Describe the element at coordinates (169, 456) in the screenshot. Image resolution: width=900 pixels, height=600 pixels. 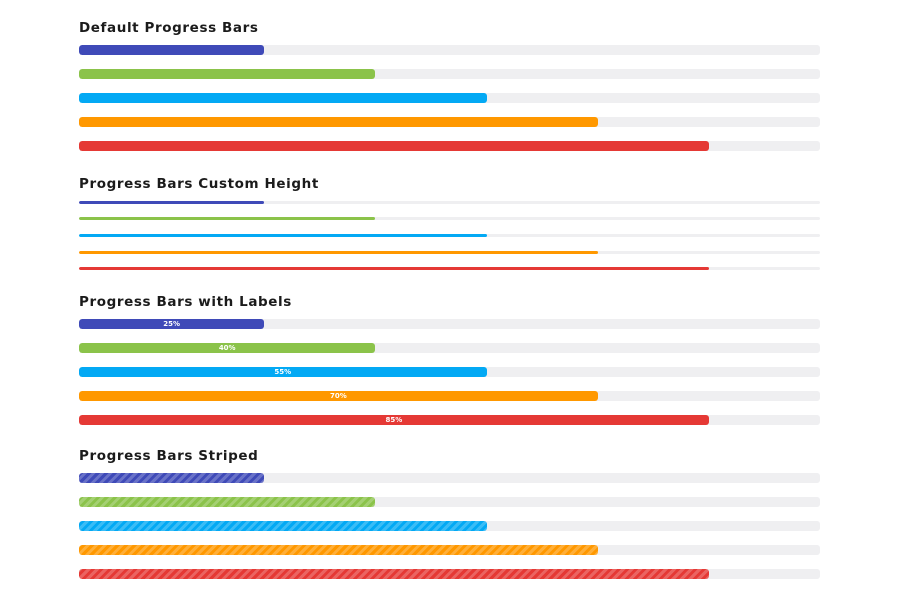
I see `section-title-striped: Progress Bars Striped` at that location.